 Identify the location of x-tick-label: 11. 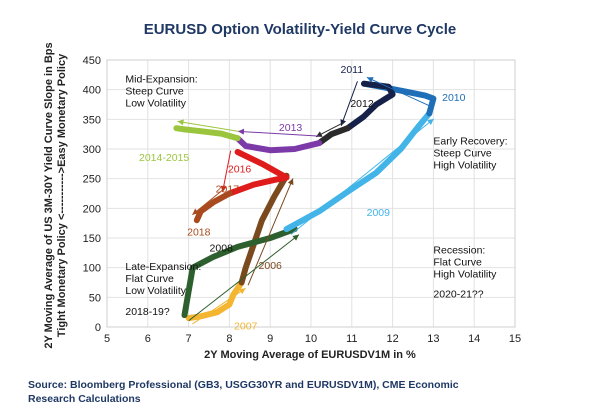
(351, 339).